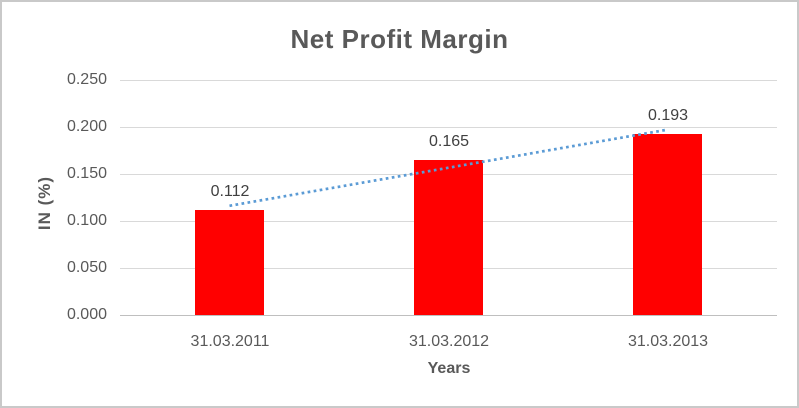 The image size is (799, 408). What do you see at coordinates (668, 341) in the screenshot?
I see `x-tick-label: 31.03.2013` at bounding box center [668, 341].